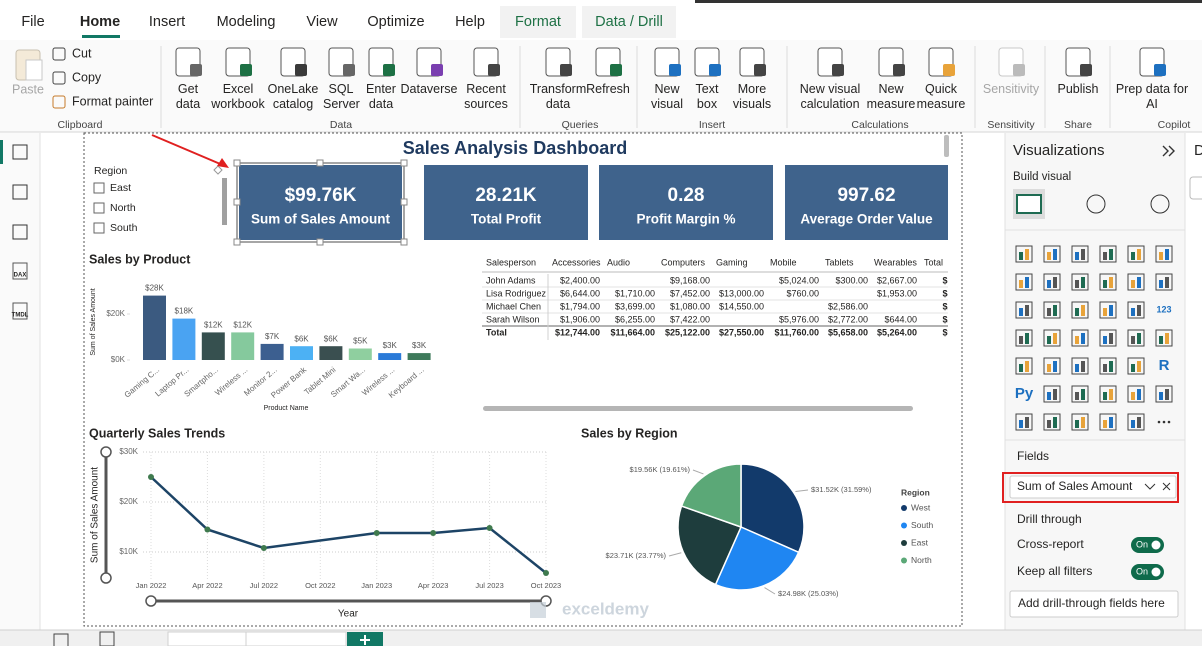 The width and height of the screenshot is (1202, 646). Describe the element at coordinates (238, 96) in the screenshot. I see `ribbon-button: Excel workbook` at that location.